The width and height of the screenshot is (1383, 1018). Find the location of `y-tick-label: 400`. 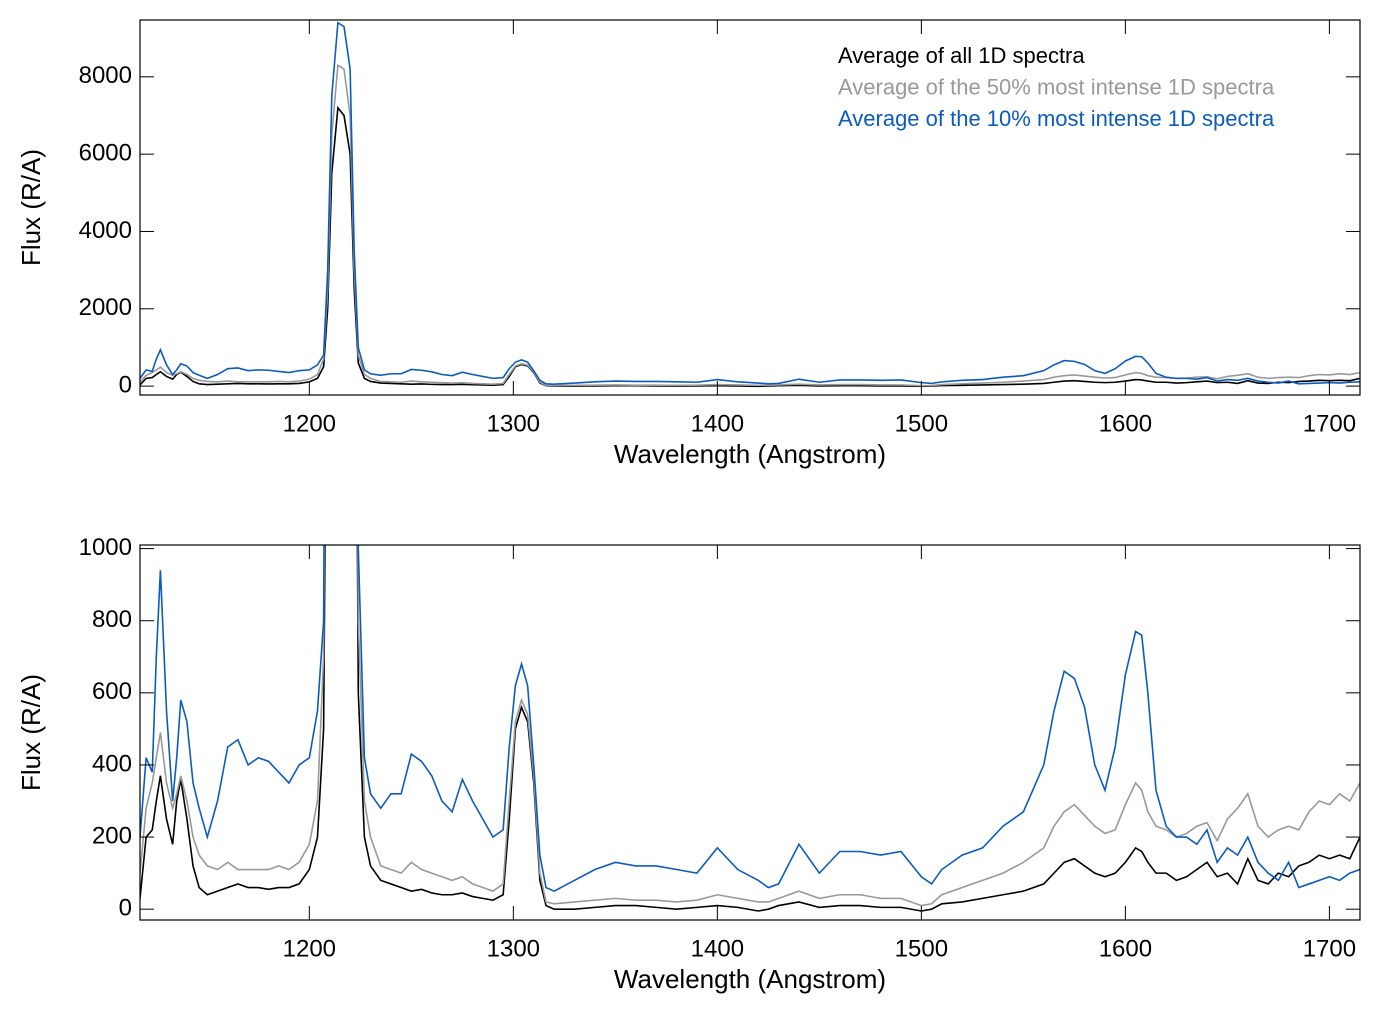

y-tick-label: 400 is located at coordinates (112, 763).